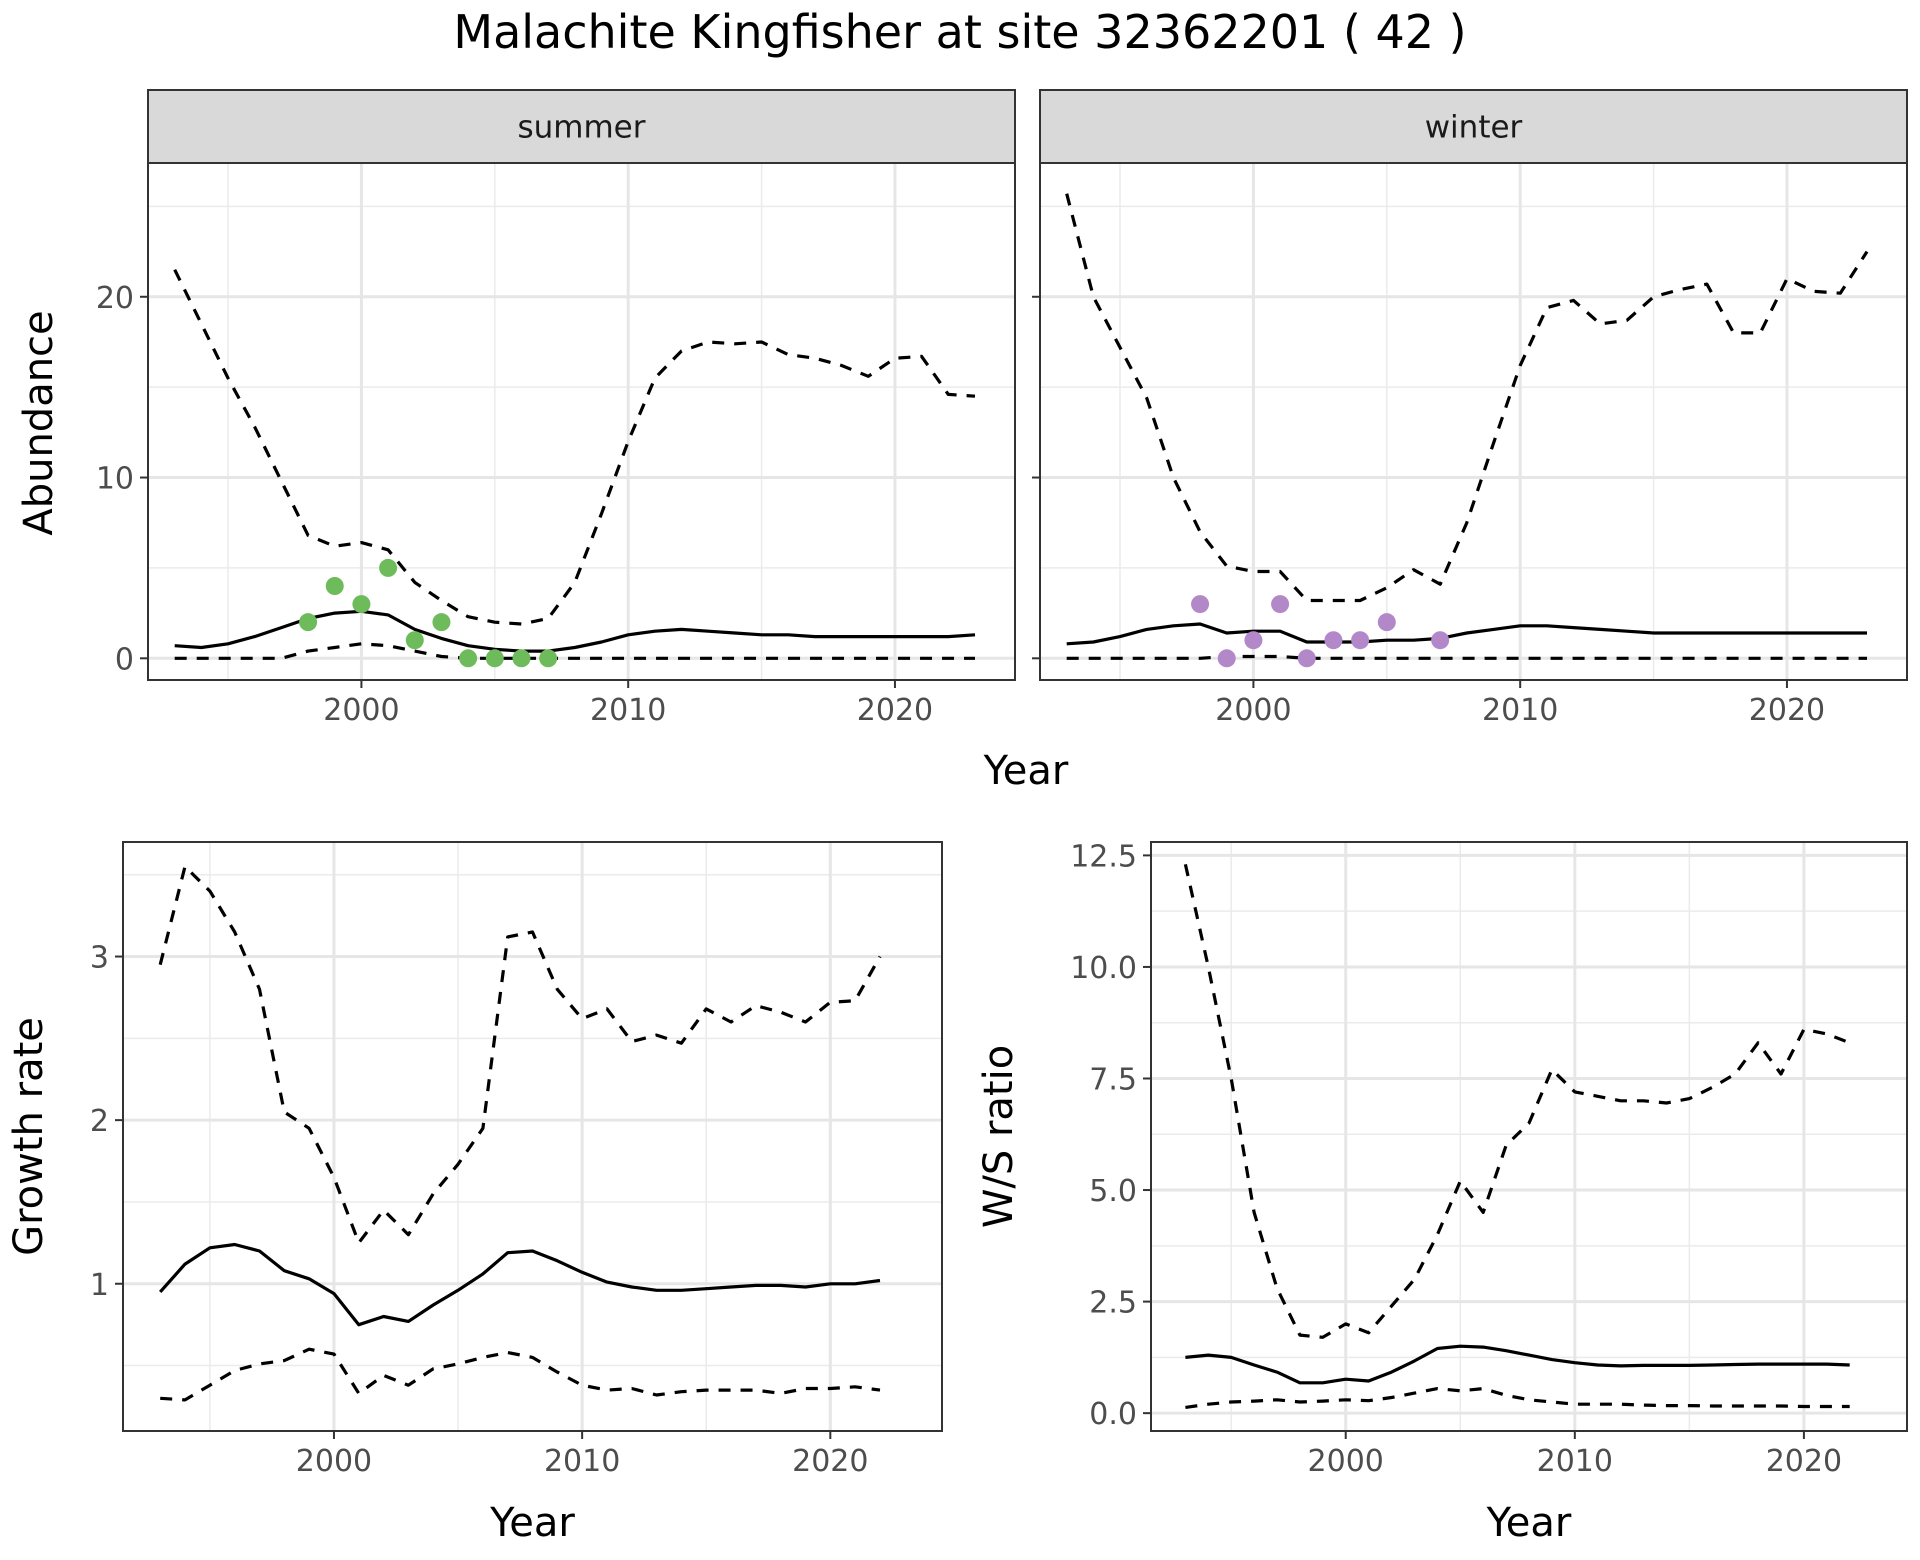 This screenshot has width=1920, height=1560. I want to click on y-axis-title: W/S ratio, so click(999, 1136).